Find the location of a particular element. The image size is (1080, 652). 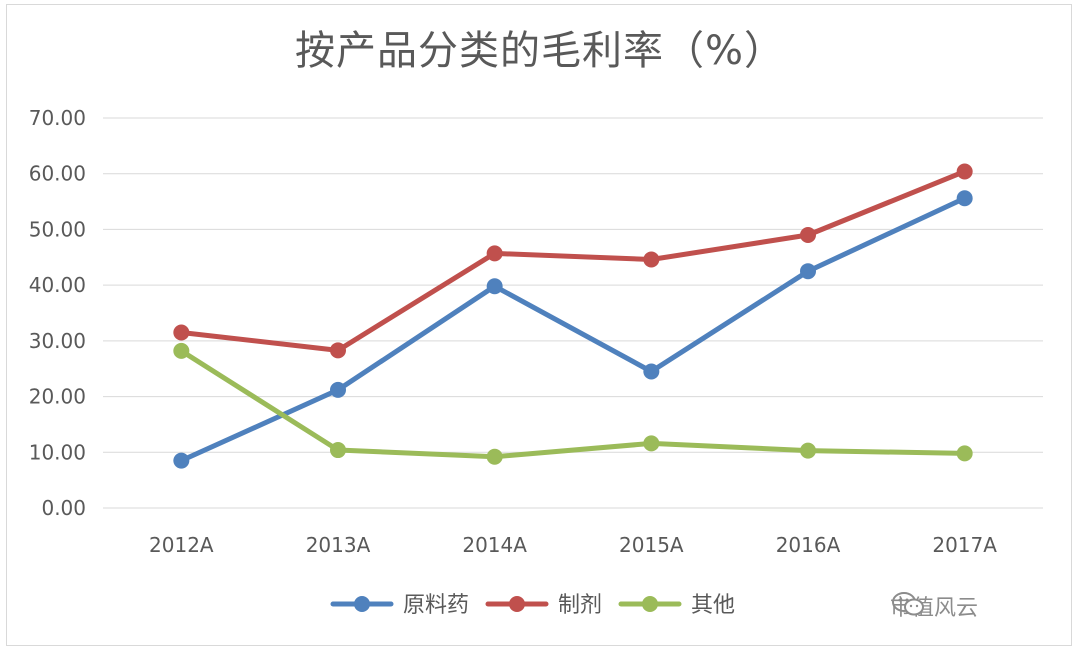

x-tick-label: 2016A is located at coordinates (808, 545).